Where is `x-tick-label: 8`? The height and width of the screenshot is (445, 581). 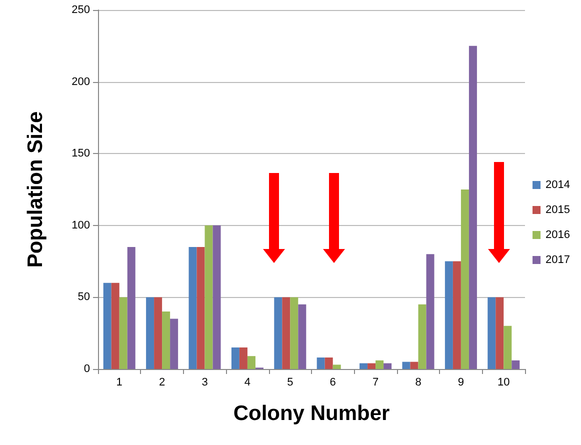 x-tick-label: 8 is located at coordinates (418, 382).